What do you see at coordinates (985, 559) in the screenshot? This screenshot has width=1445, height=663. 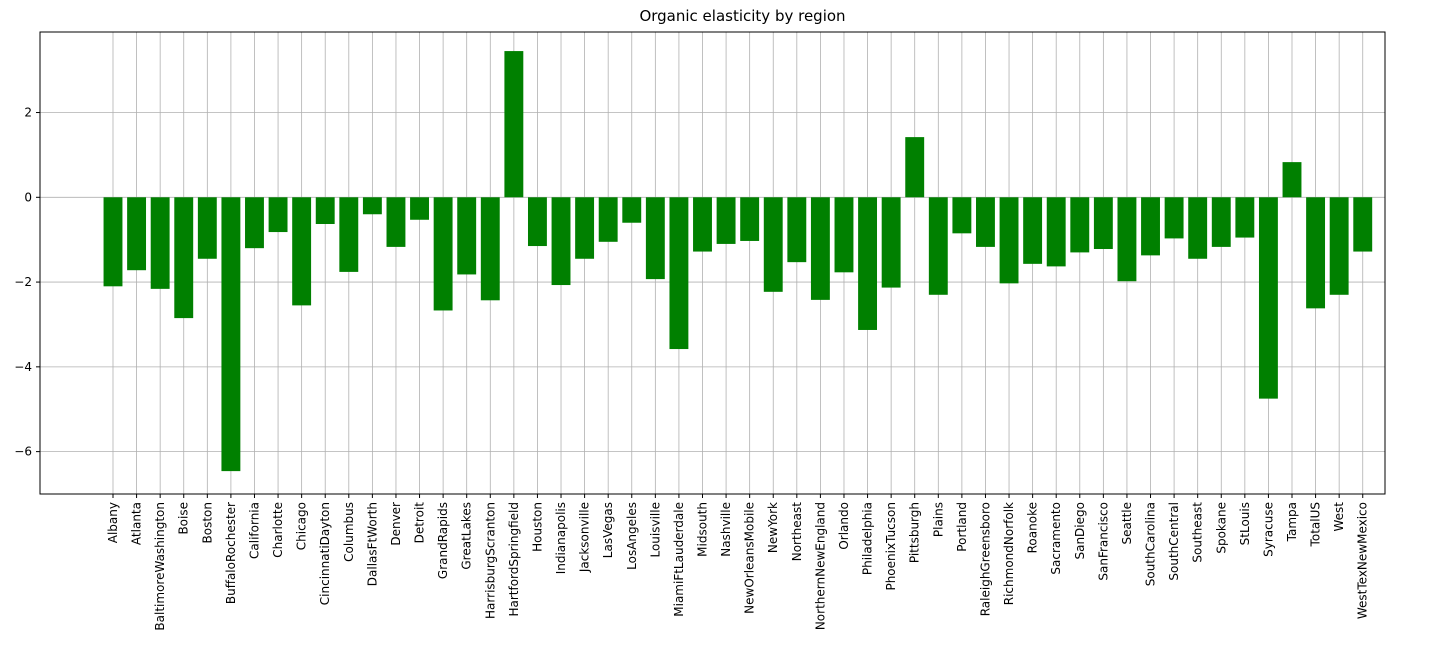 I see `x-tick-label: RaleighGreensboro` at bounding box center [985, 559].